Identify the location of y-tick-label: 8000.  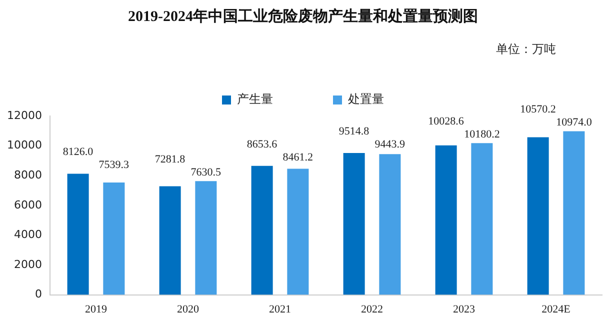
(28, 175).